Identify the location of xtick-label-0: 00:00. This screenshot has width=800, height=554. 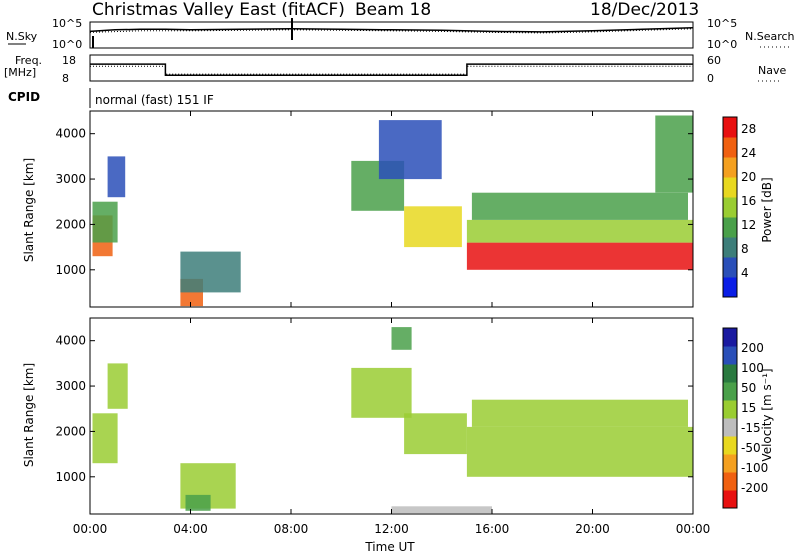
(90, 529).